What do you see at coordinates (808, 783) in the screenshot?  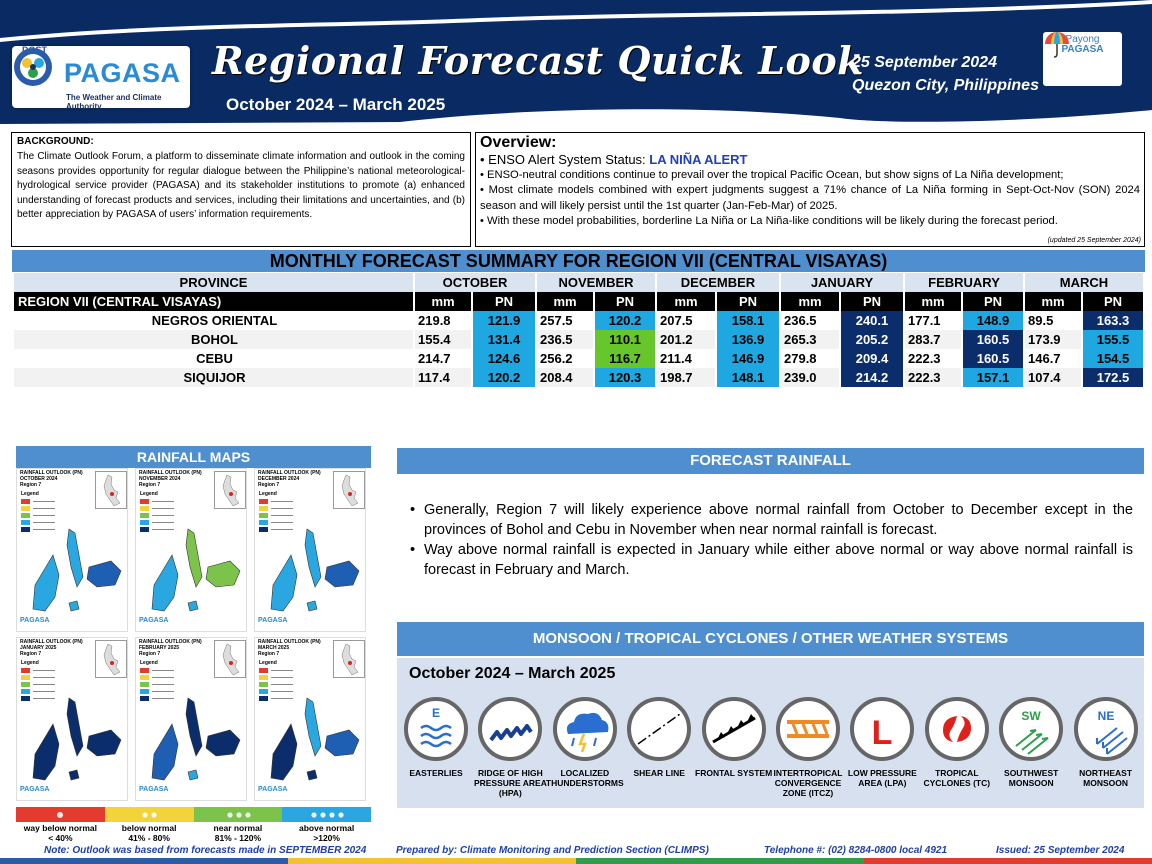 I see `weather-system-label: INTERTROPICAL CONVERGENCE ZONE (ITCZ)` at bounding box center [808, 783].